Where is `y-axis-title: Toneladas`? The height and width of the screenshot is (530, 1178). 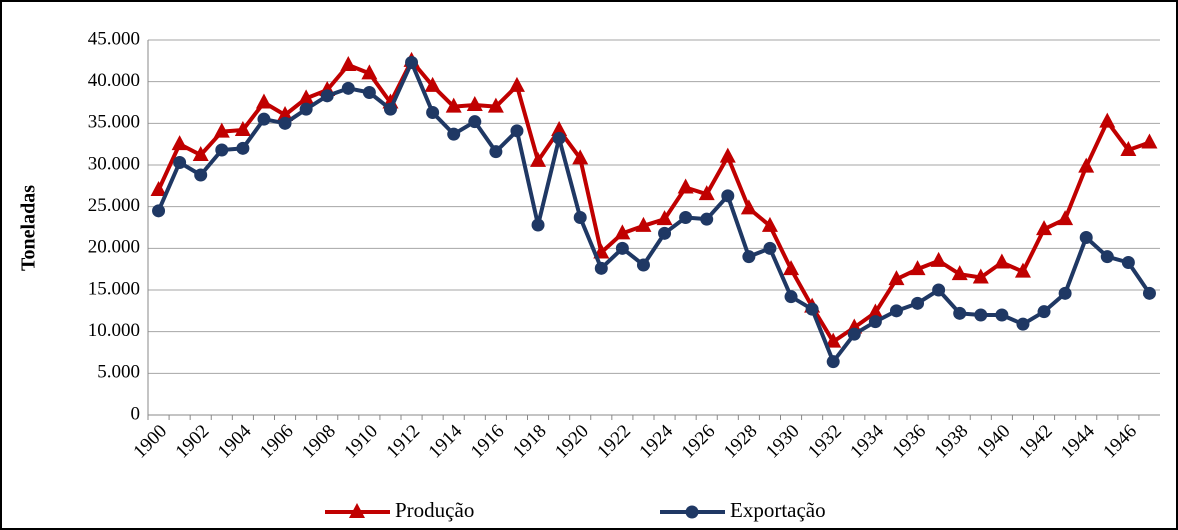 y-axis-title: Toneladas is located at coordinates (29, 228).